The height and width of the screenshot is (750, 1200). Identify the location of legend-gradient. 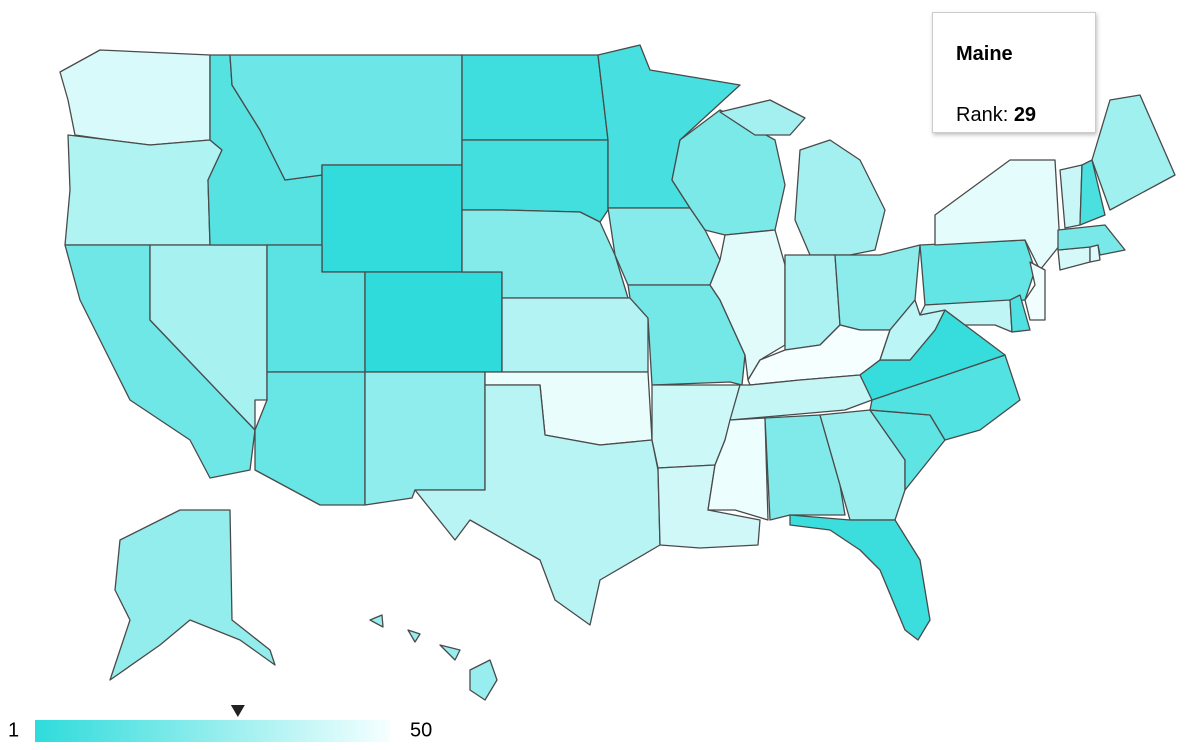
(212, 731).